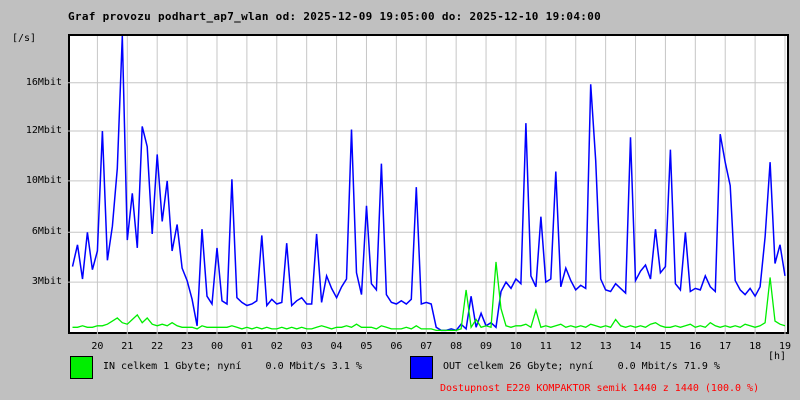  Describe the element at coordinates (545, 346) in the screenshot. I see `x-tick-label-11: 11` at that location.